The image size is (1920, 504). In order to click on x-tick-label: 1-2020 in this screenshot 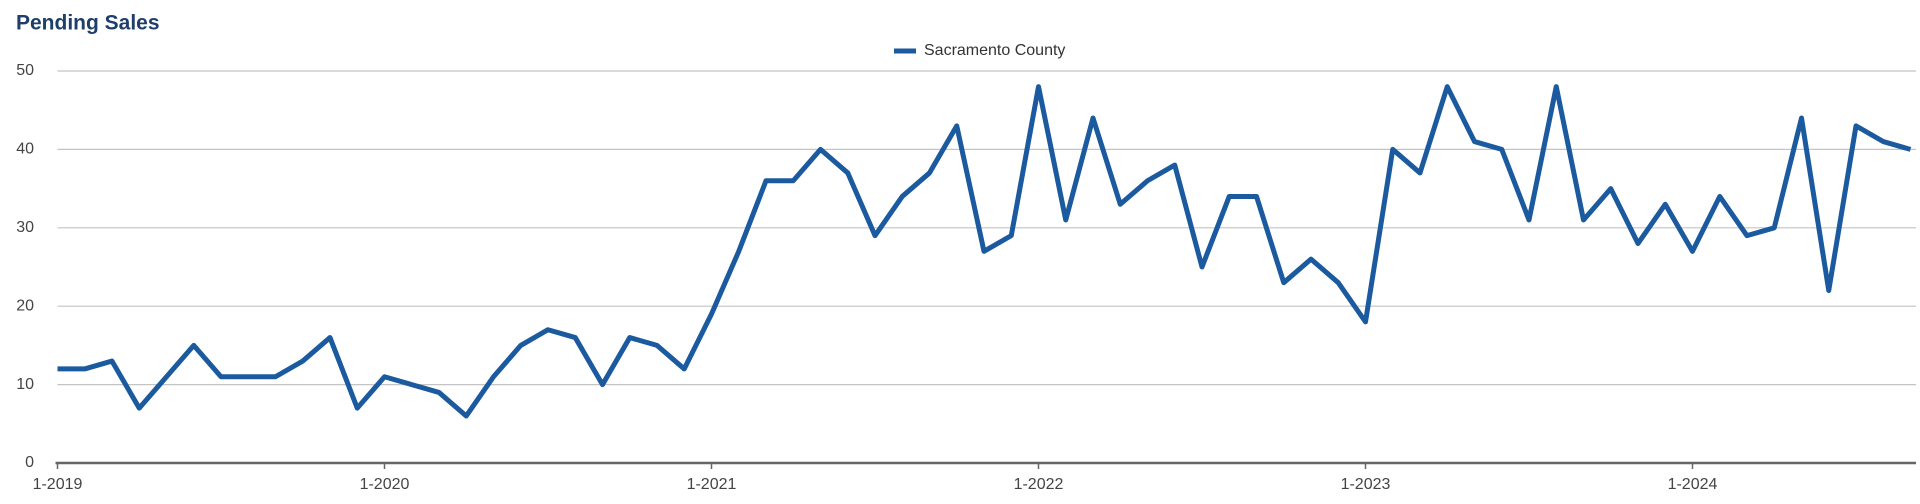, I will do `click(385, 484)`.